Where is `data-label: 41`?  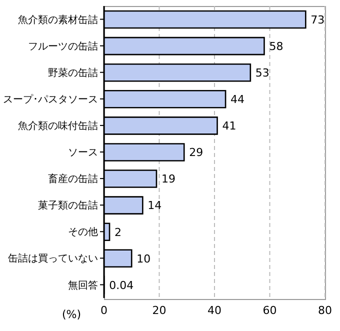 data-label: 41 is located at coordinates (229, 126).